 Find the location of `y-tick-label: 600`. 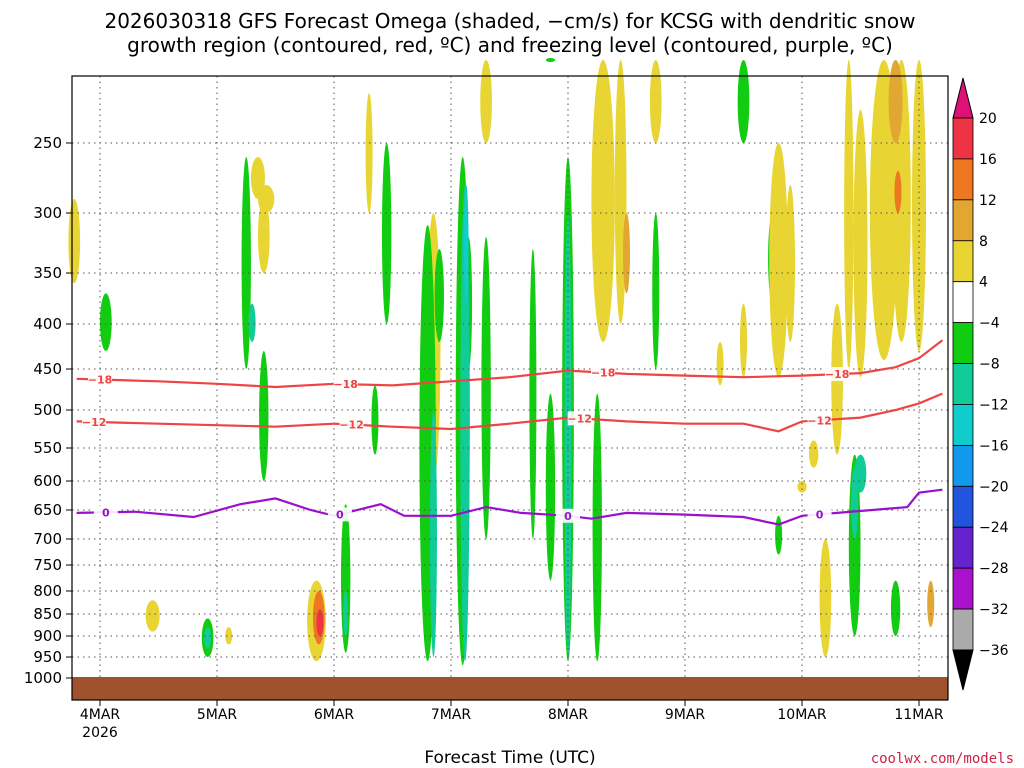

y-tick-label: 600 is located at coordinates (47, 481).